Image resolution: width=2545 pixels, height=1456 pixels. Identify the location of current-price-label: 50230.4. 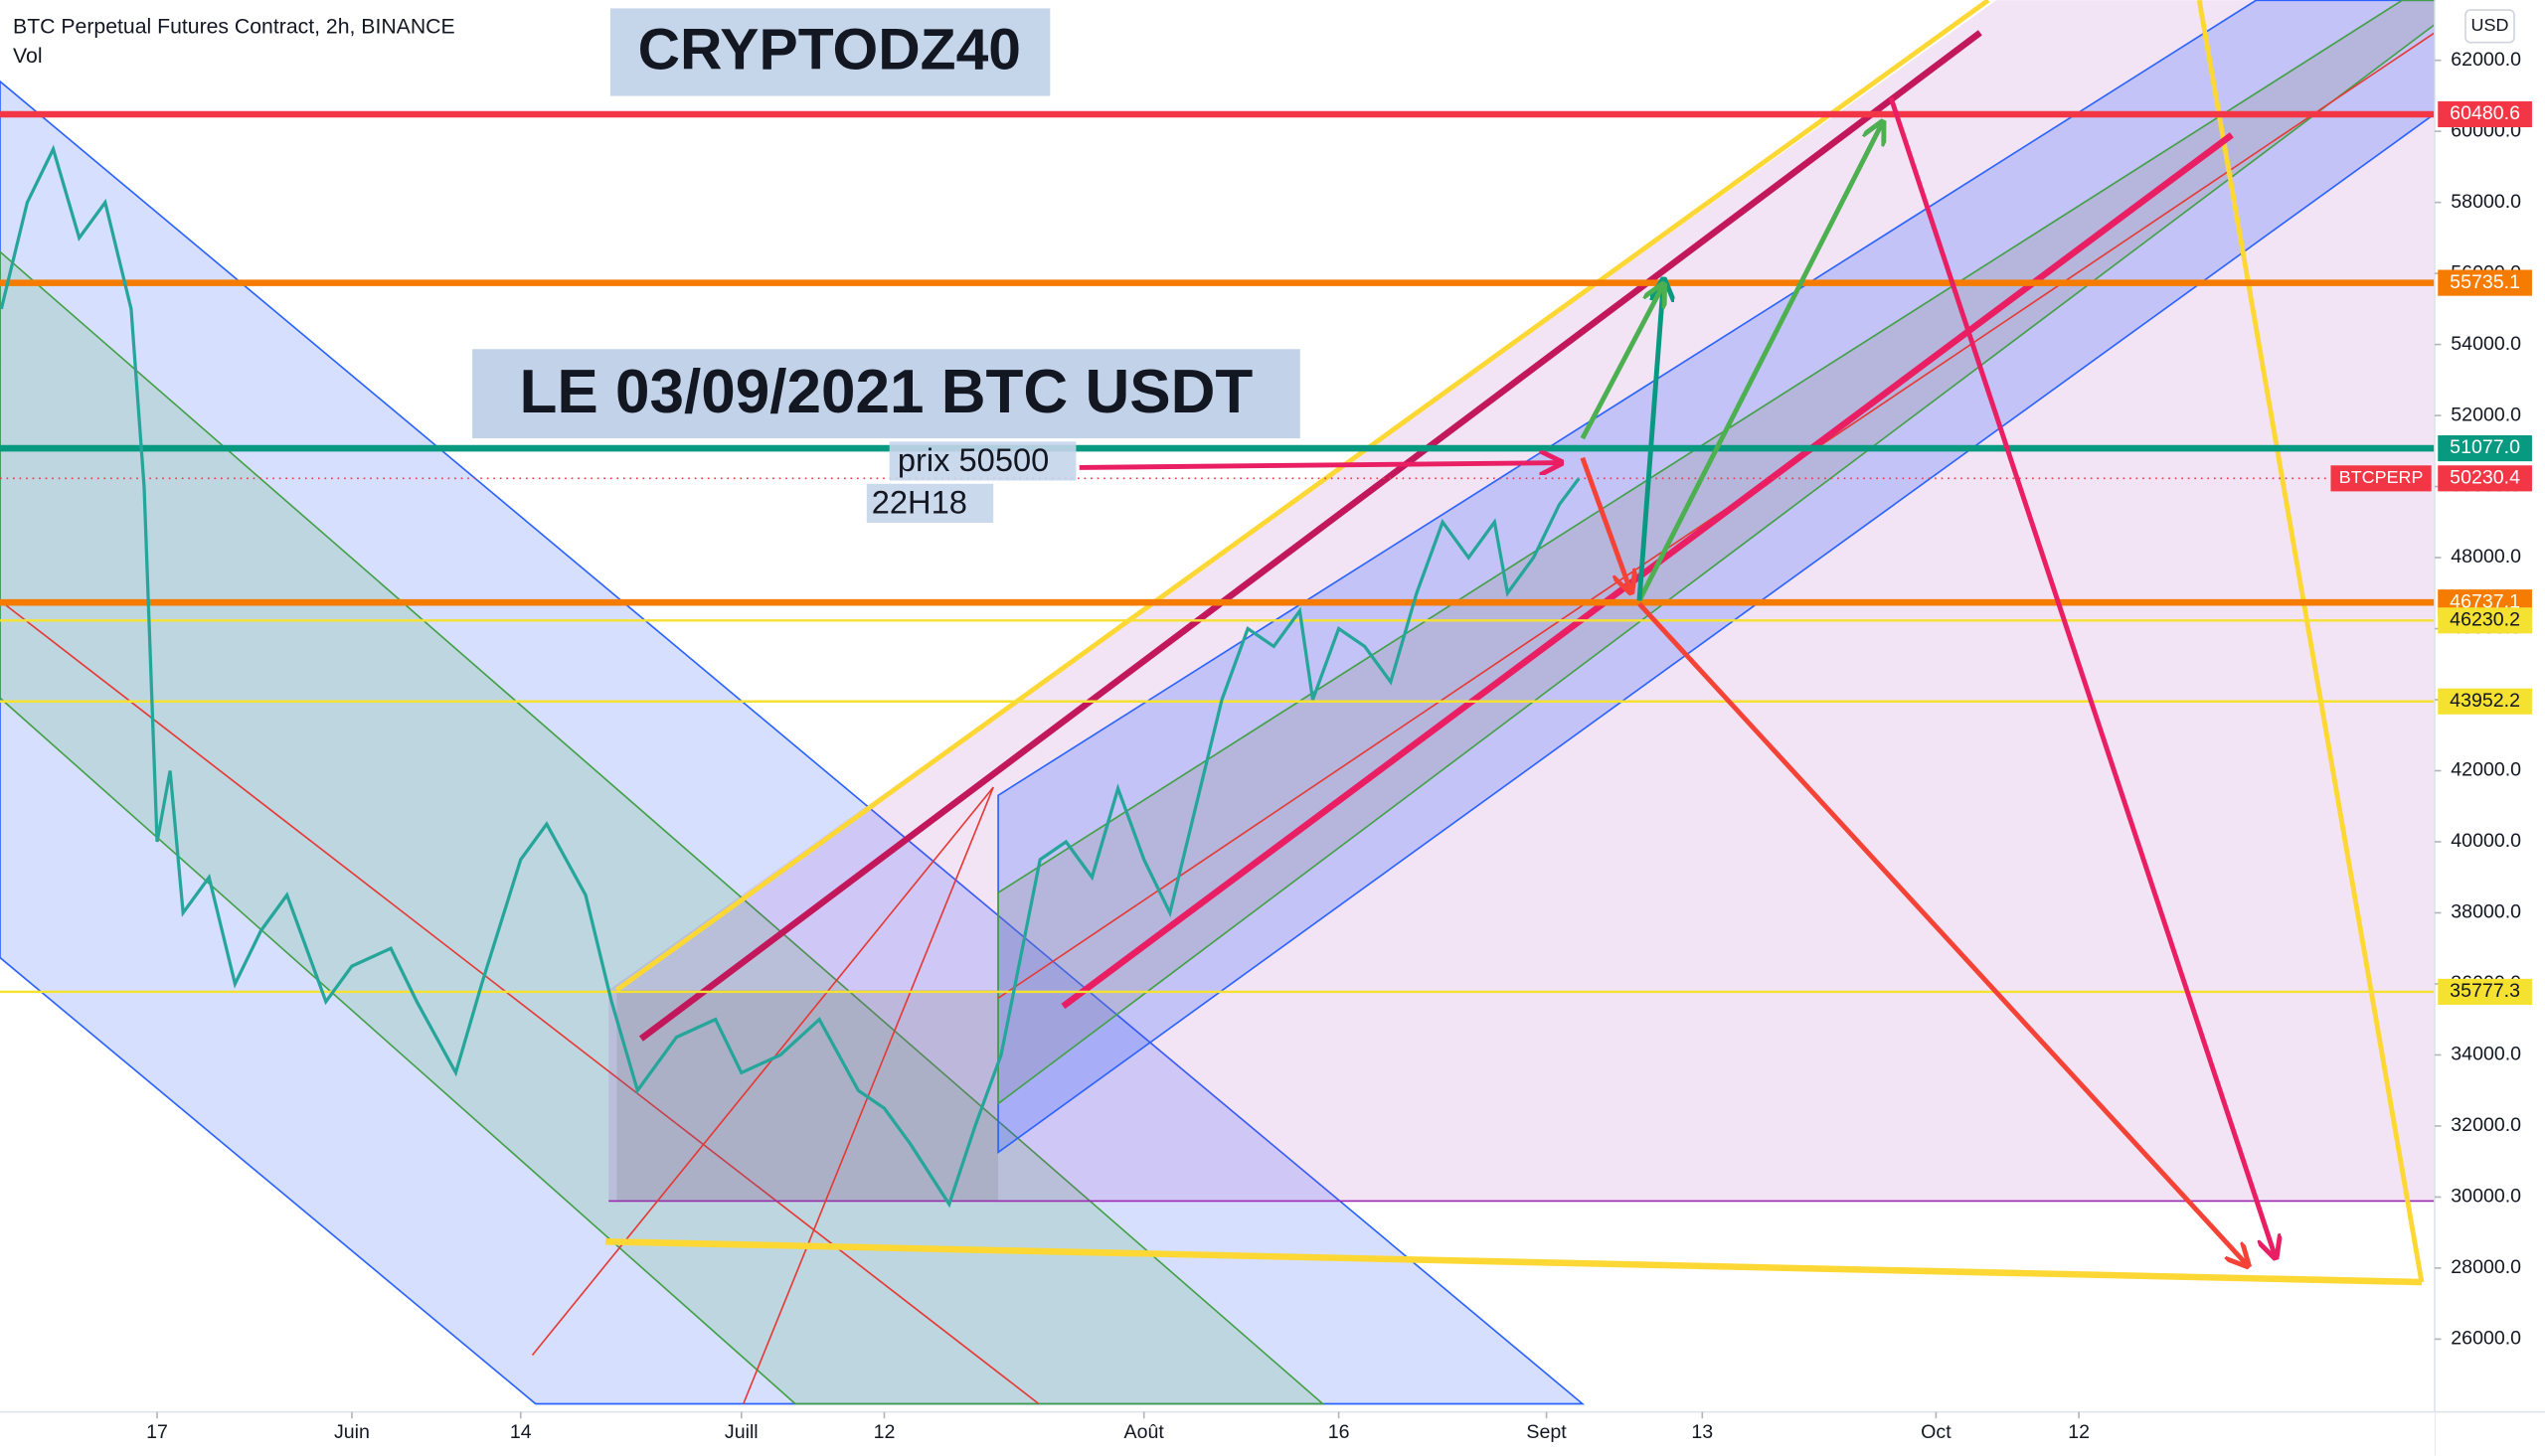
(2485, 478).